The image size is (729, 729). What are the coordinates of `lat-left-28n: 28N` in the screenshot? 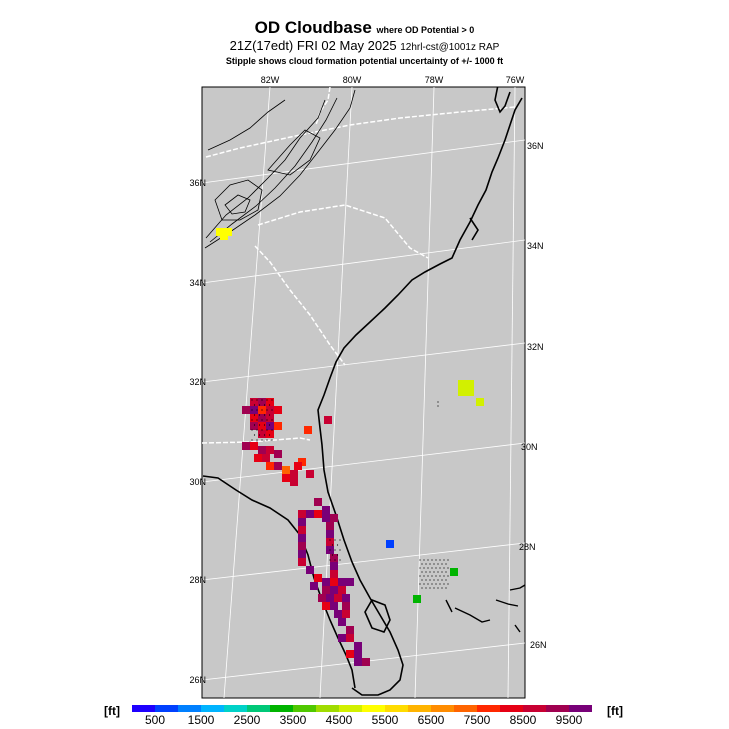 It's located at (197, 580).